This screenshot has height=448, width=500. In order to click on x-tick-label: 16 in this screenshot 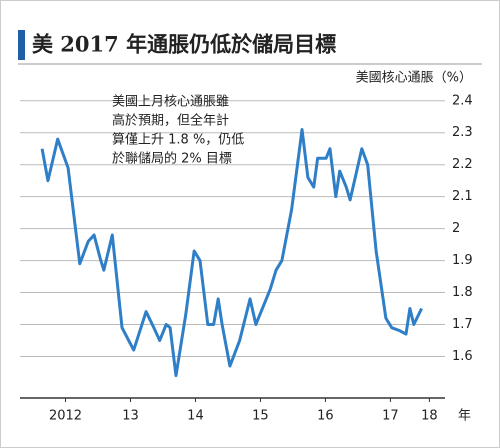, I will do `click(325, 416)`.